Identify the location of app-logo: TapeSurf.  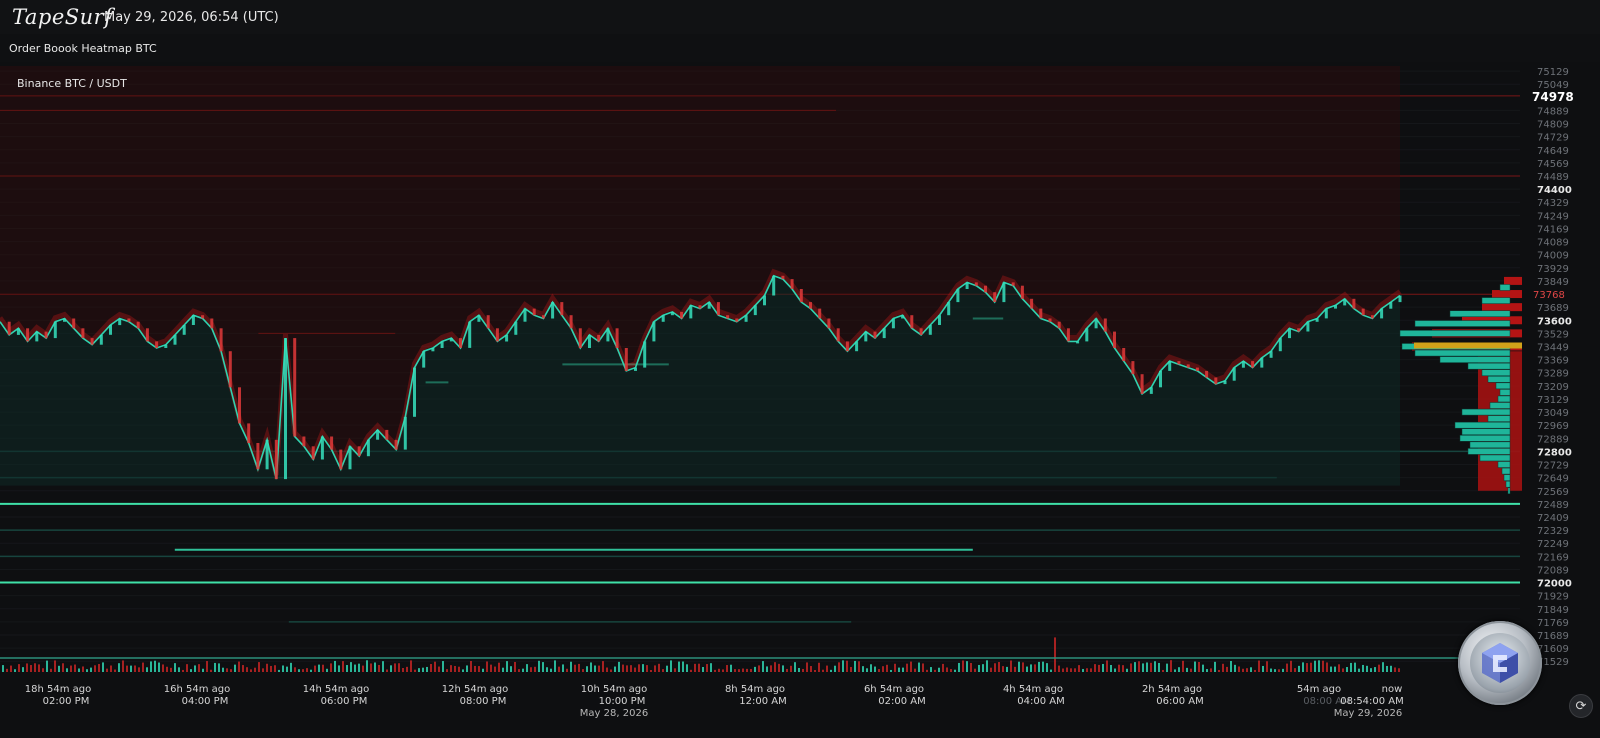
(62, 17).